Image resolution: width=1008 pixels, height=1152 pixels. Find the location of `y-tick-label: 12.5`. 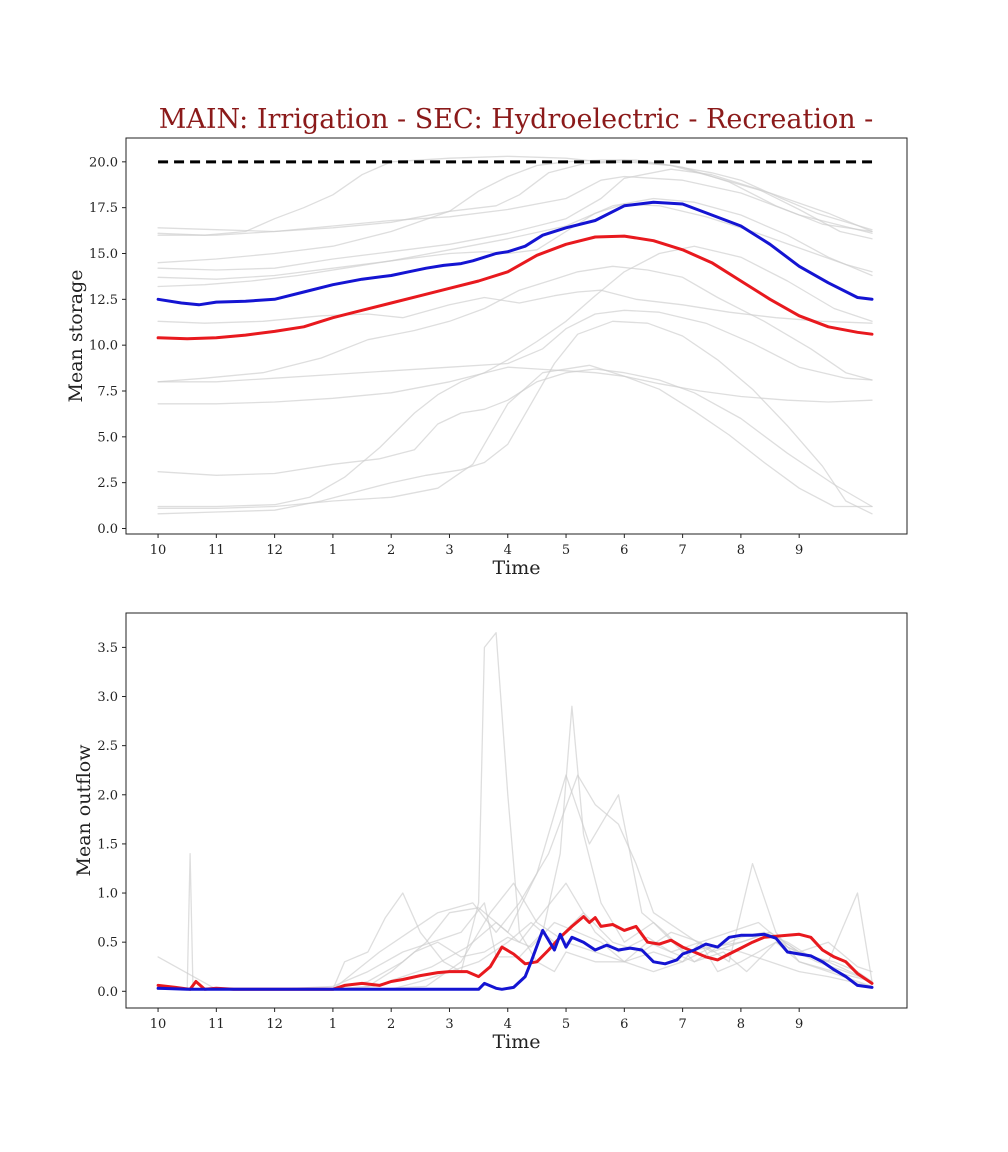

y-tick-label: 12.5 is located at coordinates (103, 300).